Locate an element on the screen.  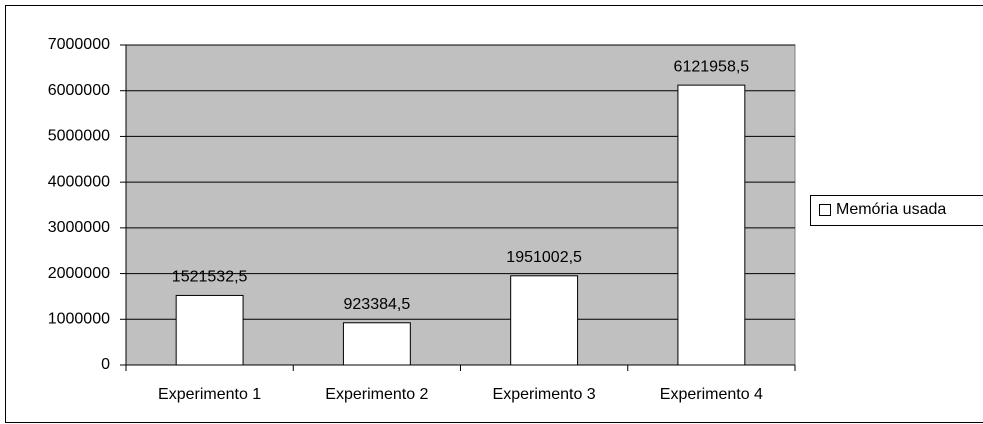
y-tick-label: 4000000 is located at coordinates (79, 181).